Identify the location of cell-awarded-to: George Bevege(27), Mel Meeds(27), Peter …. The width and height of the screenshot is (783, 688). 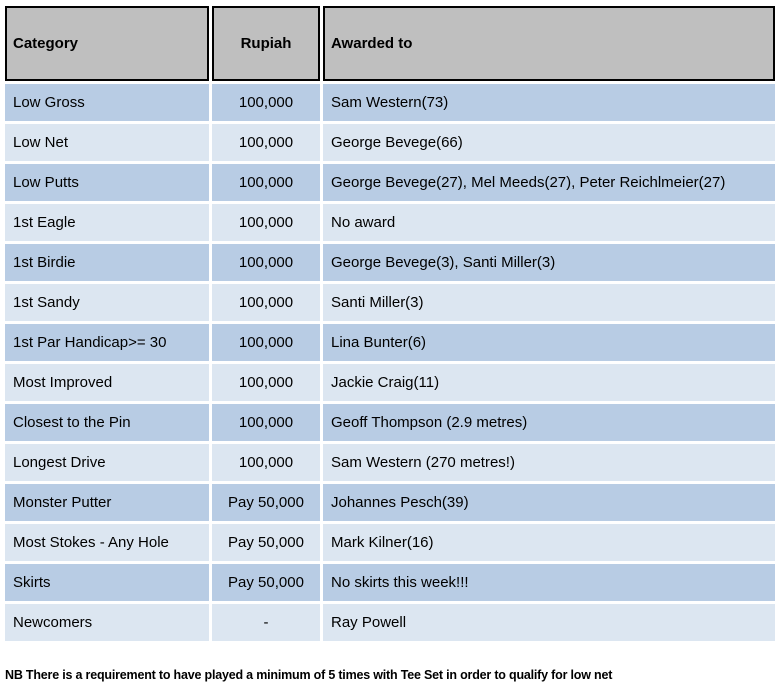
(549, 182).